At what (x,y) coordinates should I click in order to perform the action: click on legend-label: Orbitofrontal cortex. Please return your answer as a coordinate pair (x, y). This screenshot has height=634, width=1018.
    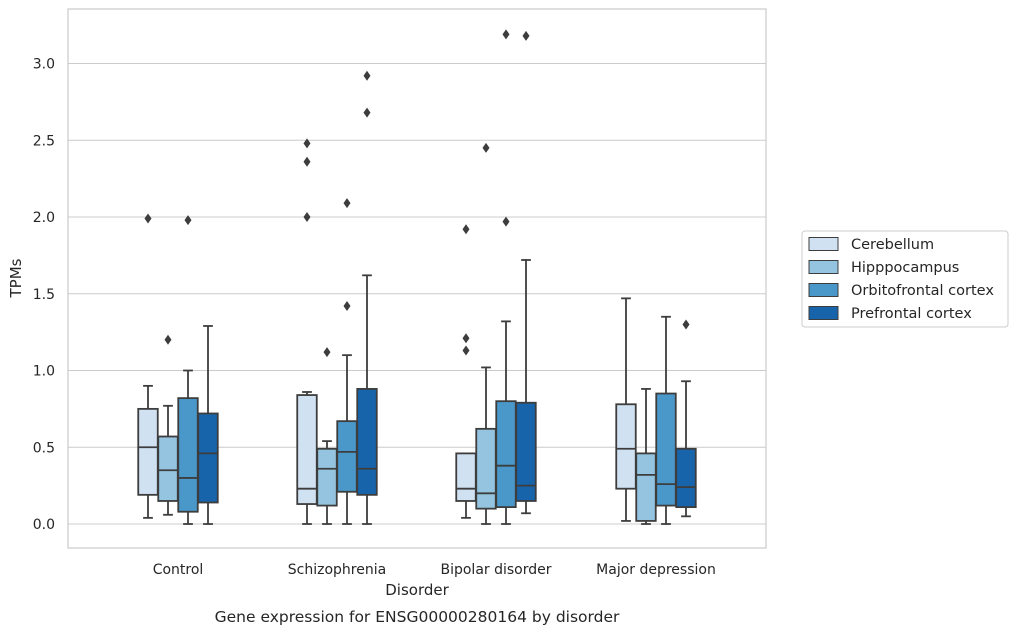
    Looking at the image, I should click on (922, 291).